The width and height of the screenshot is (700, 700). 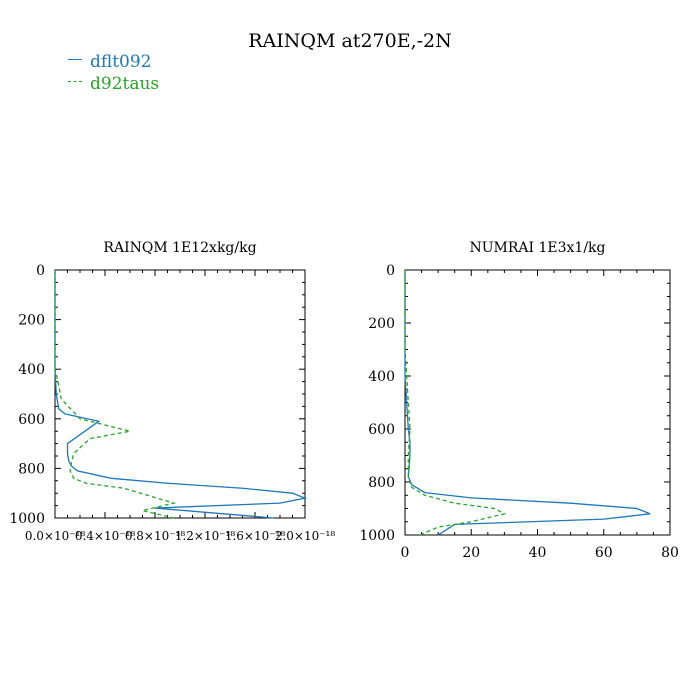 I want to click on chart1-xtick-label: 1.2×10⁻¹⁸, so click(x=205, y=536).